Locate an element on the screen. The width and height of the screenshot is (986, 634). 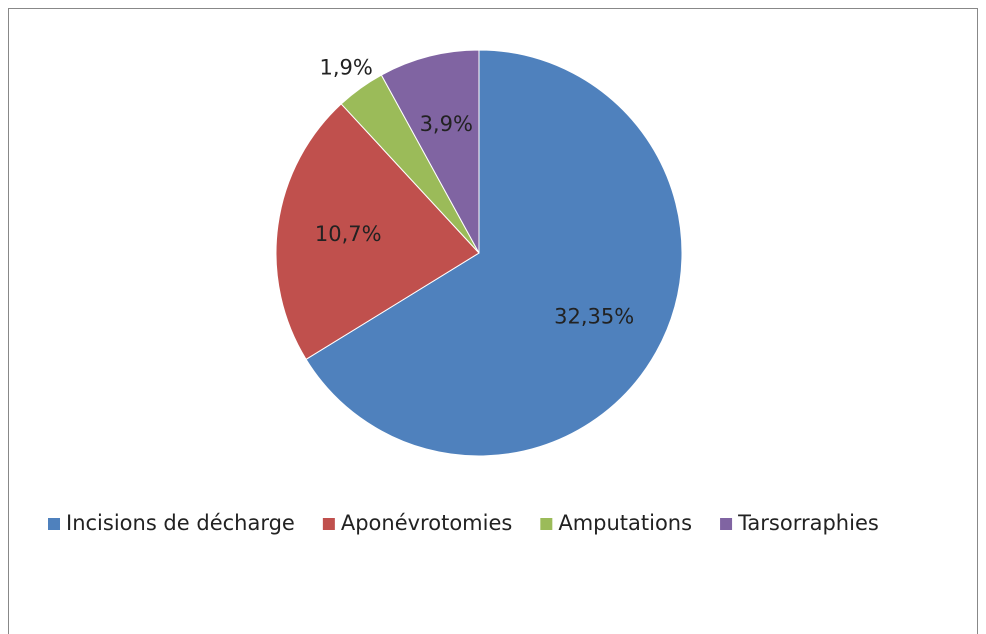
legend-label: Amputations is located at coordinates (625, 523).